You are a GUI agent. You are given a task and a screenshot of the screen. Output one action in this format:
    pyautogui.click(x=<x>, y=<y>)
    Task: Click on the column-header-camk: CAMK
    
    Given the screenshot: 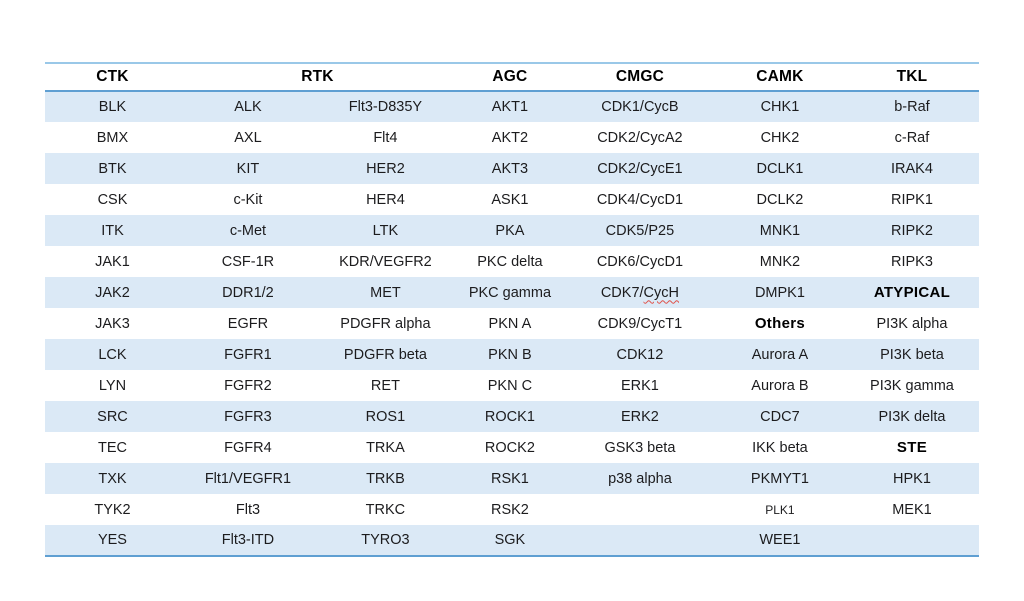 What is the action you would take?
    pyautogui.click(x=779, y=77)
    